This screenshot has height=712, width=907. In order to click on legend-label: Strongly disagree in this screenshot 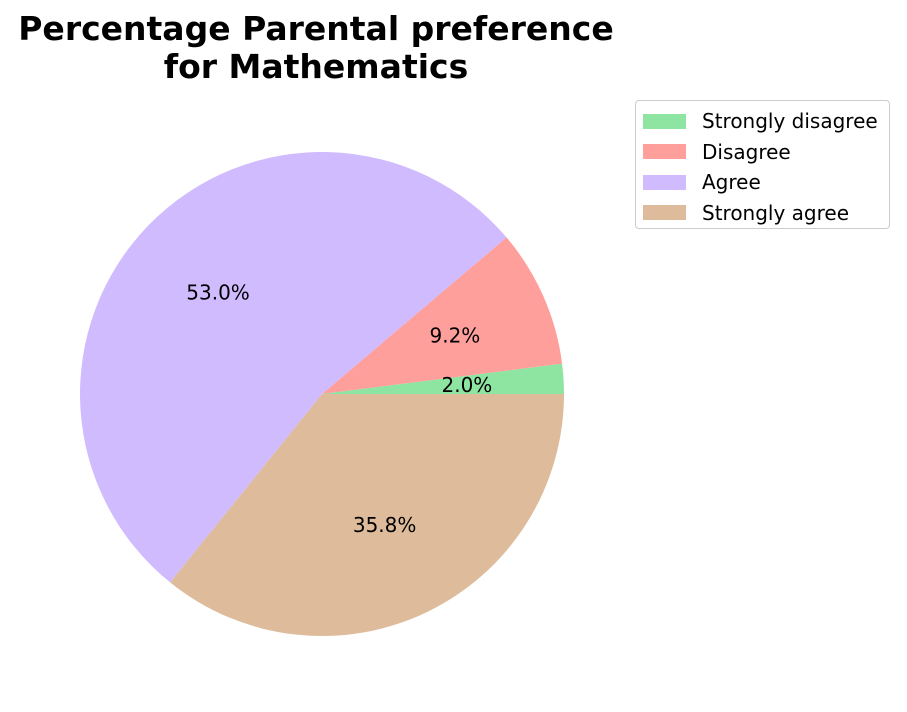, I will do `click(790, 121)`.